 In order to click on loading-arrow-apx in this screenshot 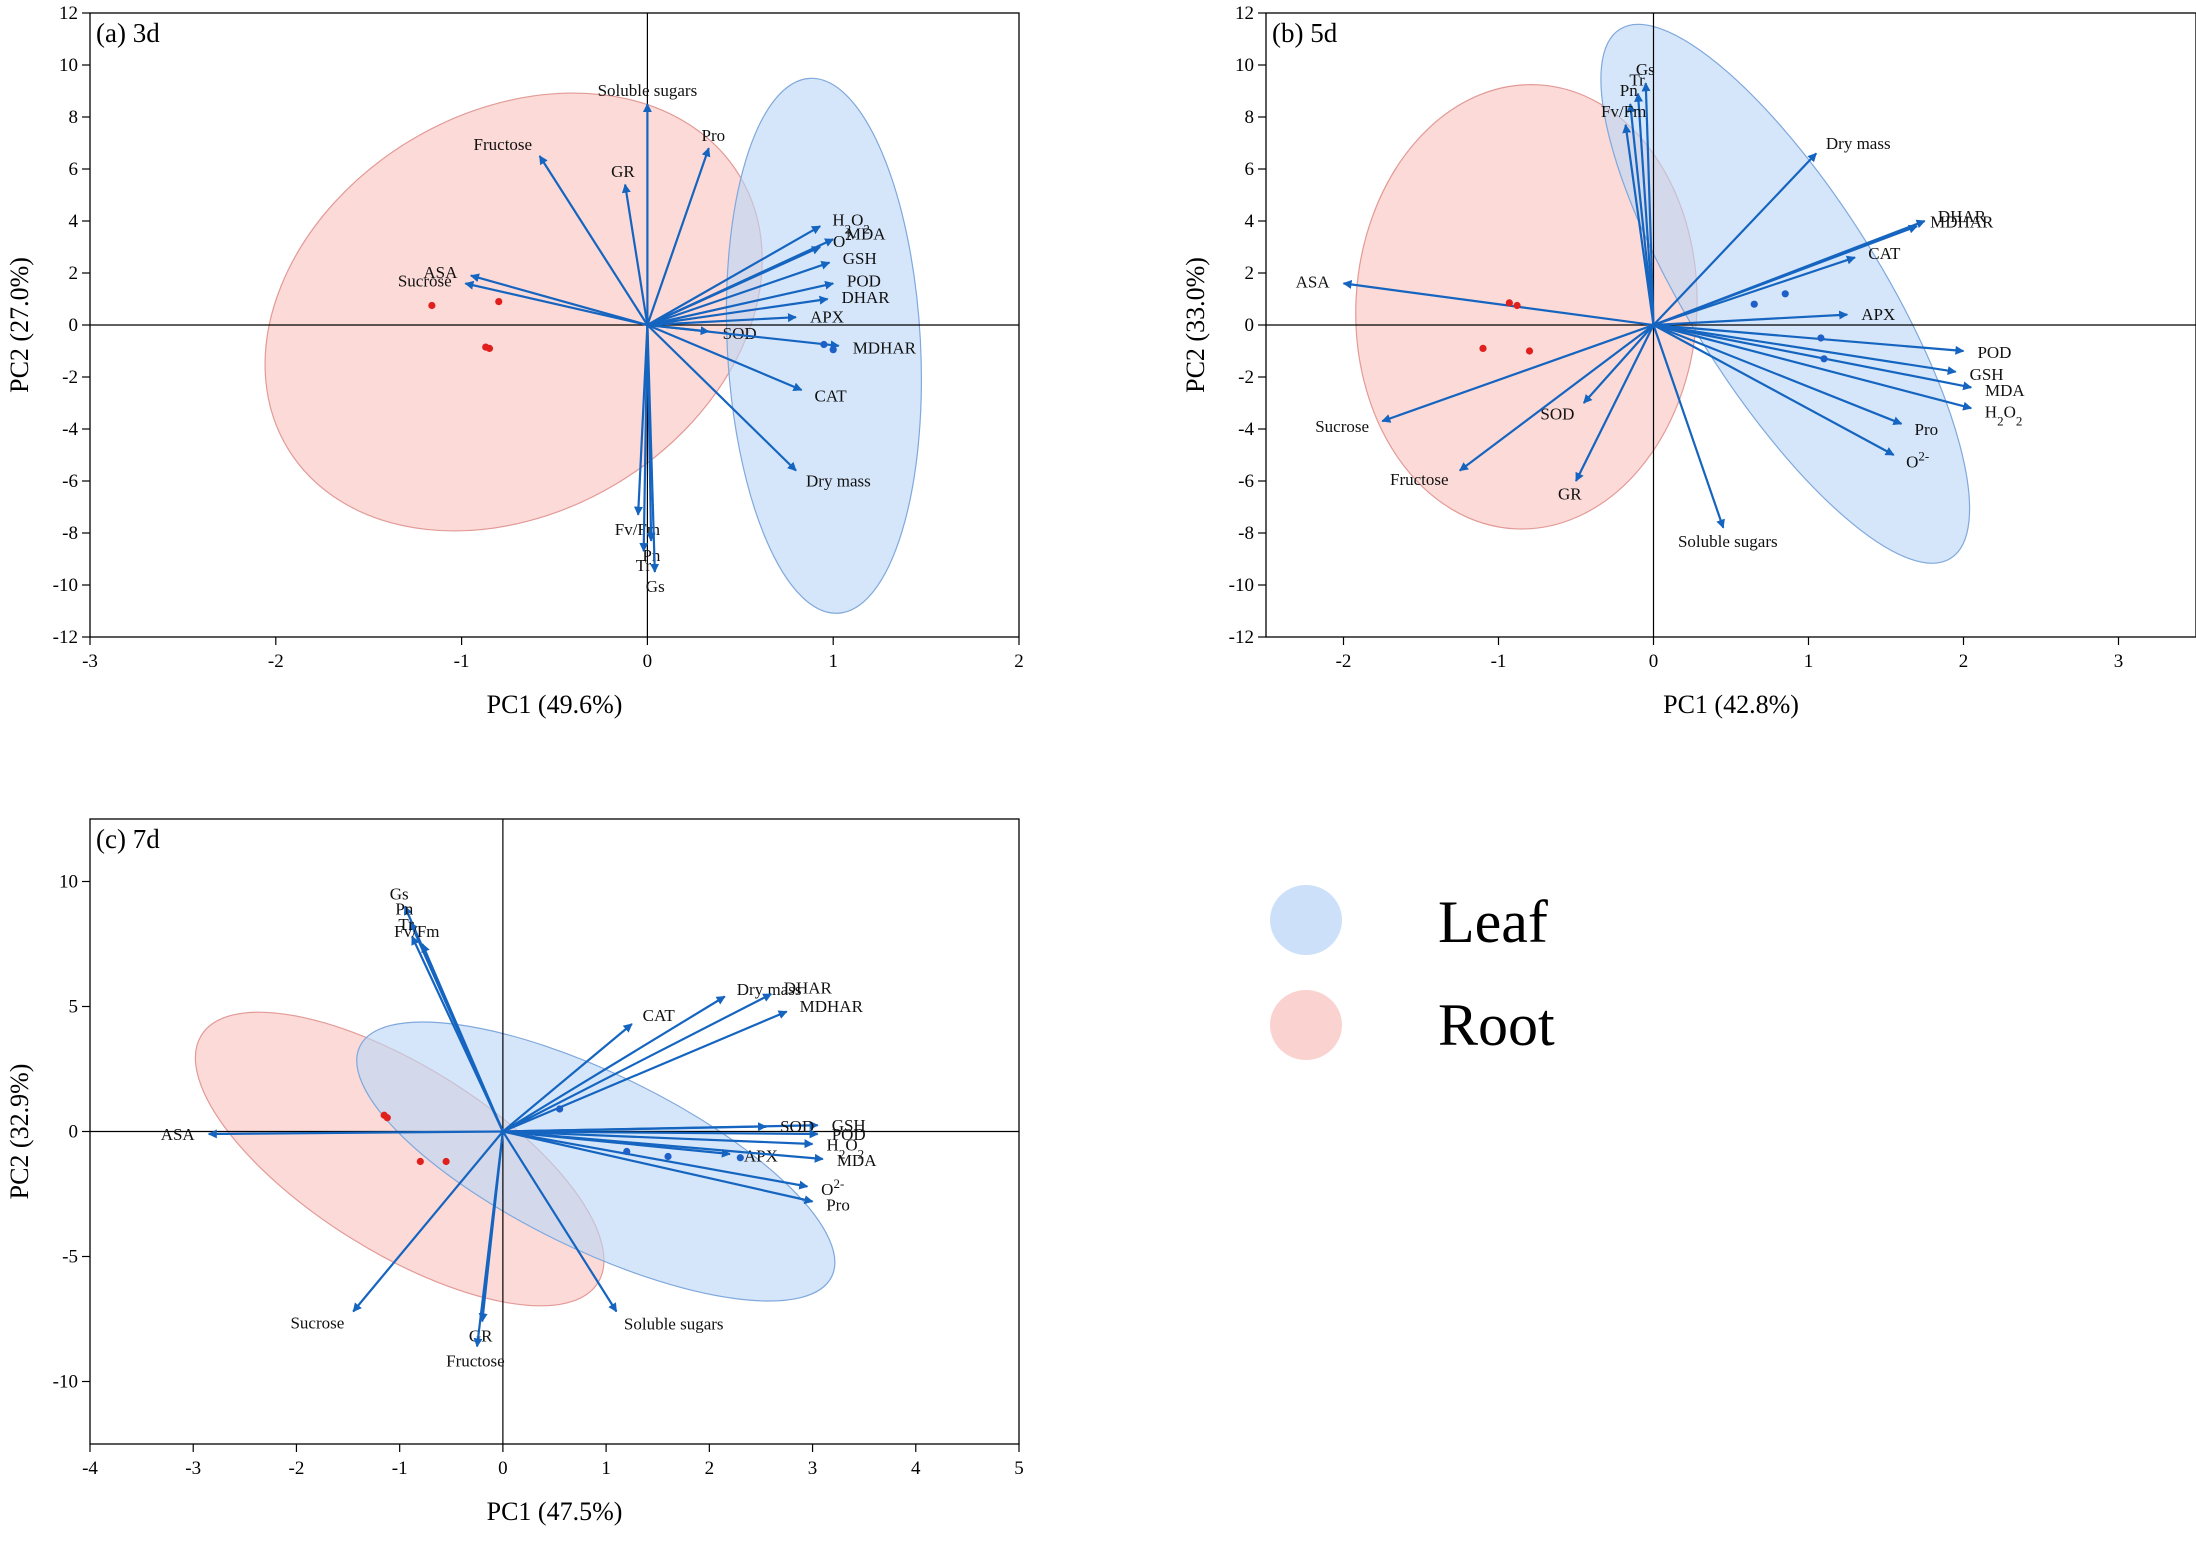, I will do `click(1751, 318)`.